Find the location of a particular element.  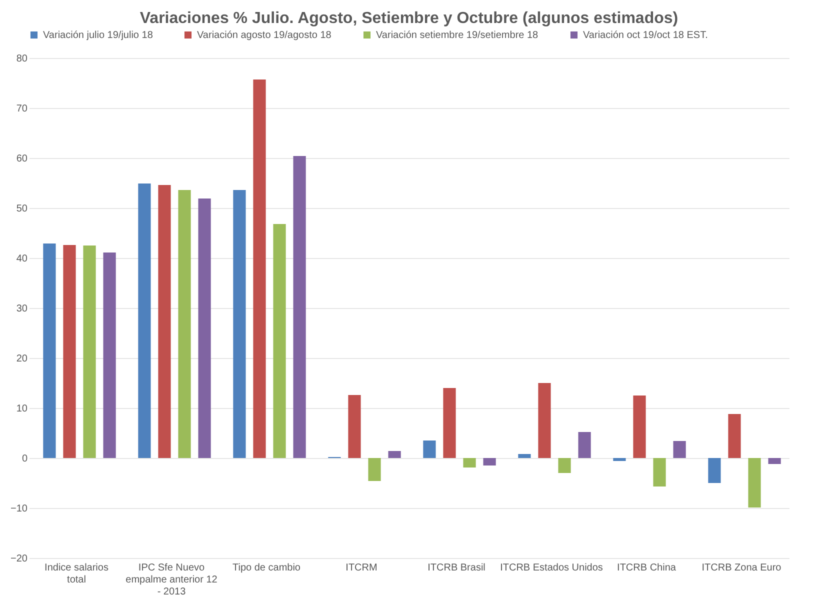

x-tick-label: ITCRB Estados Unidos is located at coordinates (551, 568).